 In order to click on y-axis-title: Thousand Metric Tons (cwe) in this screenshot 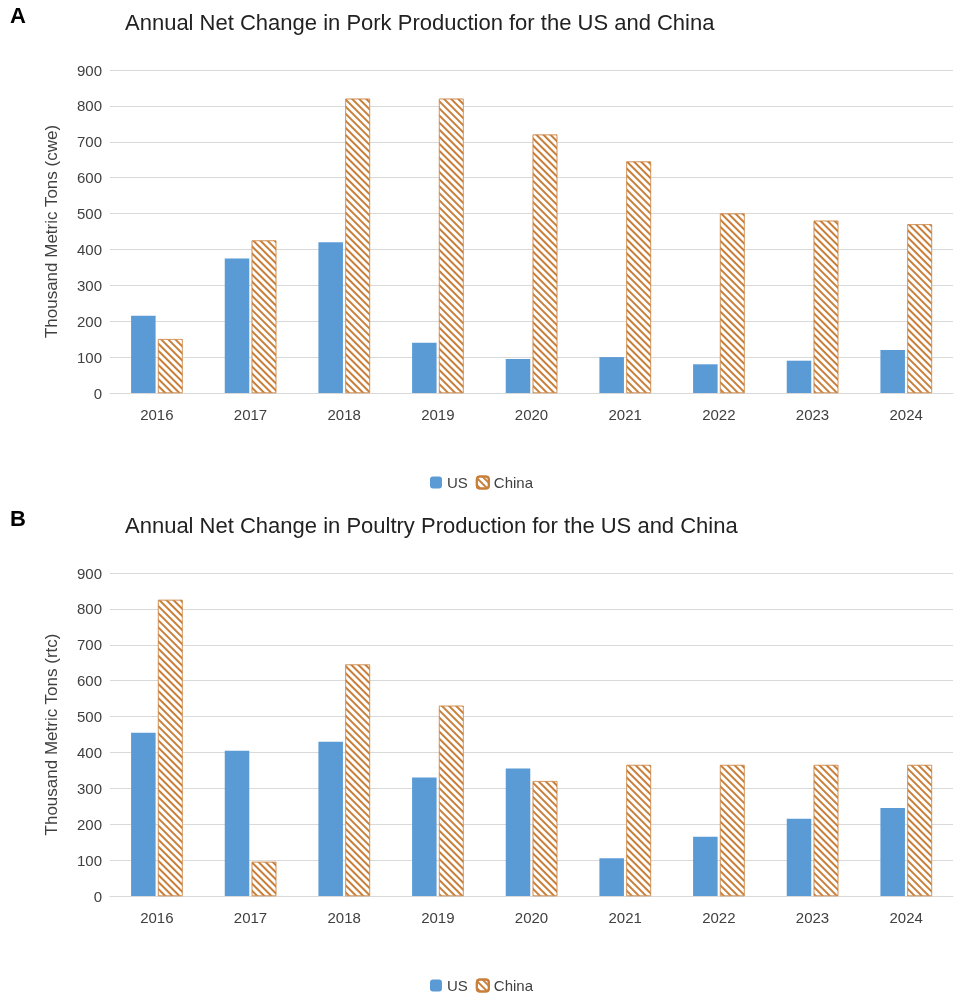, I will do `click(51, 231)`.